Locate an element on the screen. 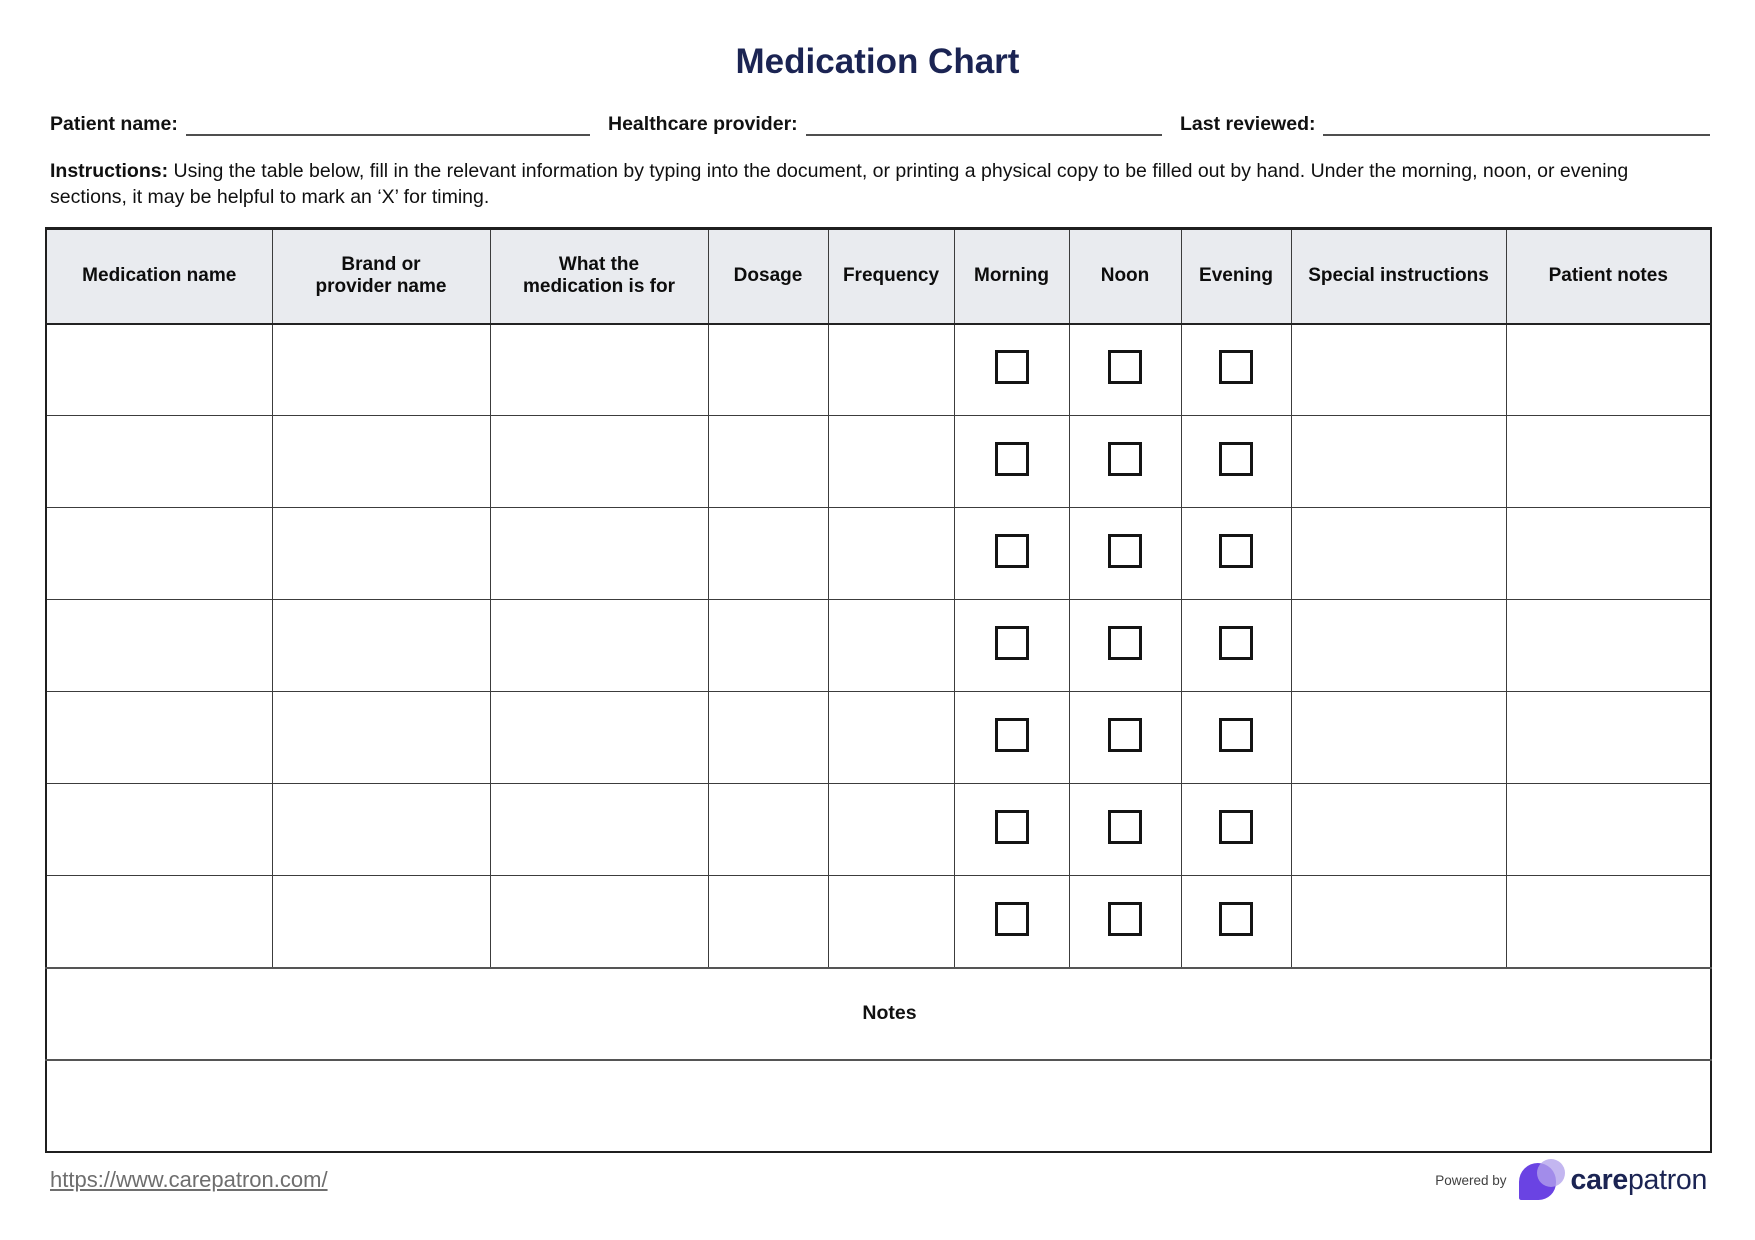 The image size is (1755, 1240). instructions-label: Instructions: is located at coordinates (109, 171).